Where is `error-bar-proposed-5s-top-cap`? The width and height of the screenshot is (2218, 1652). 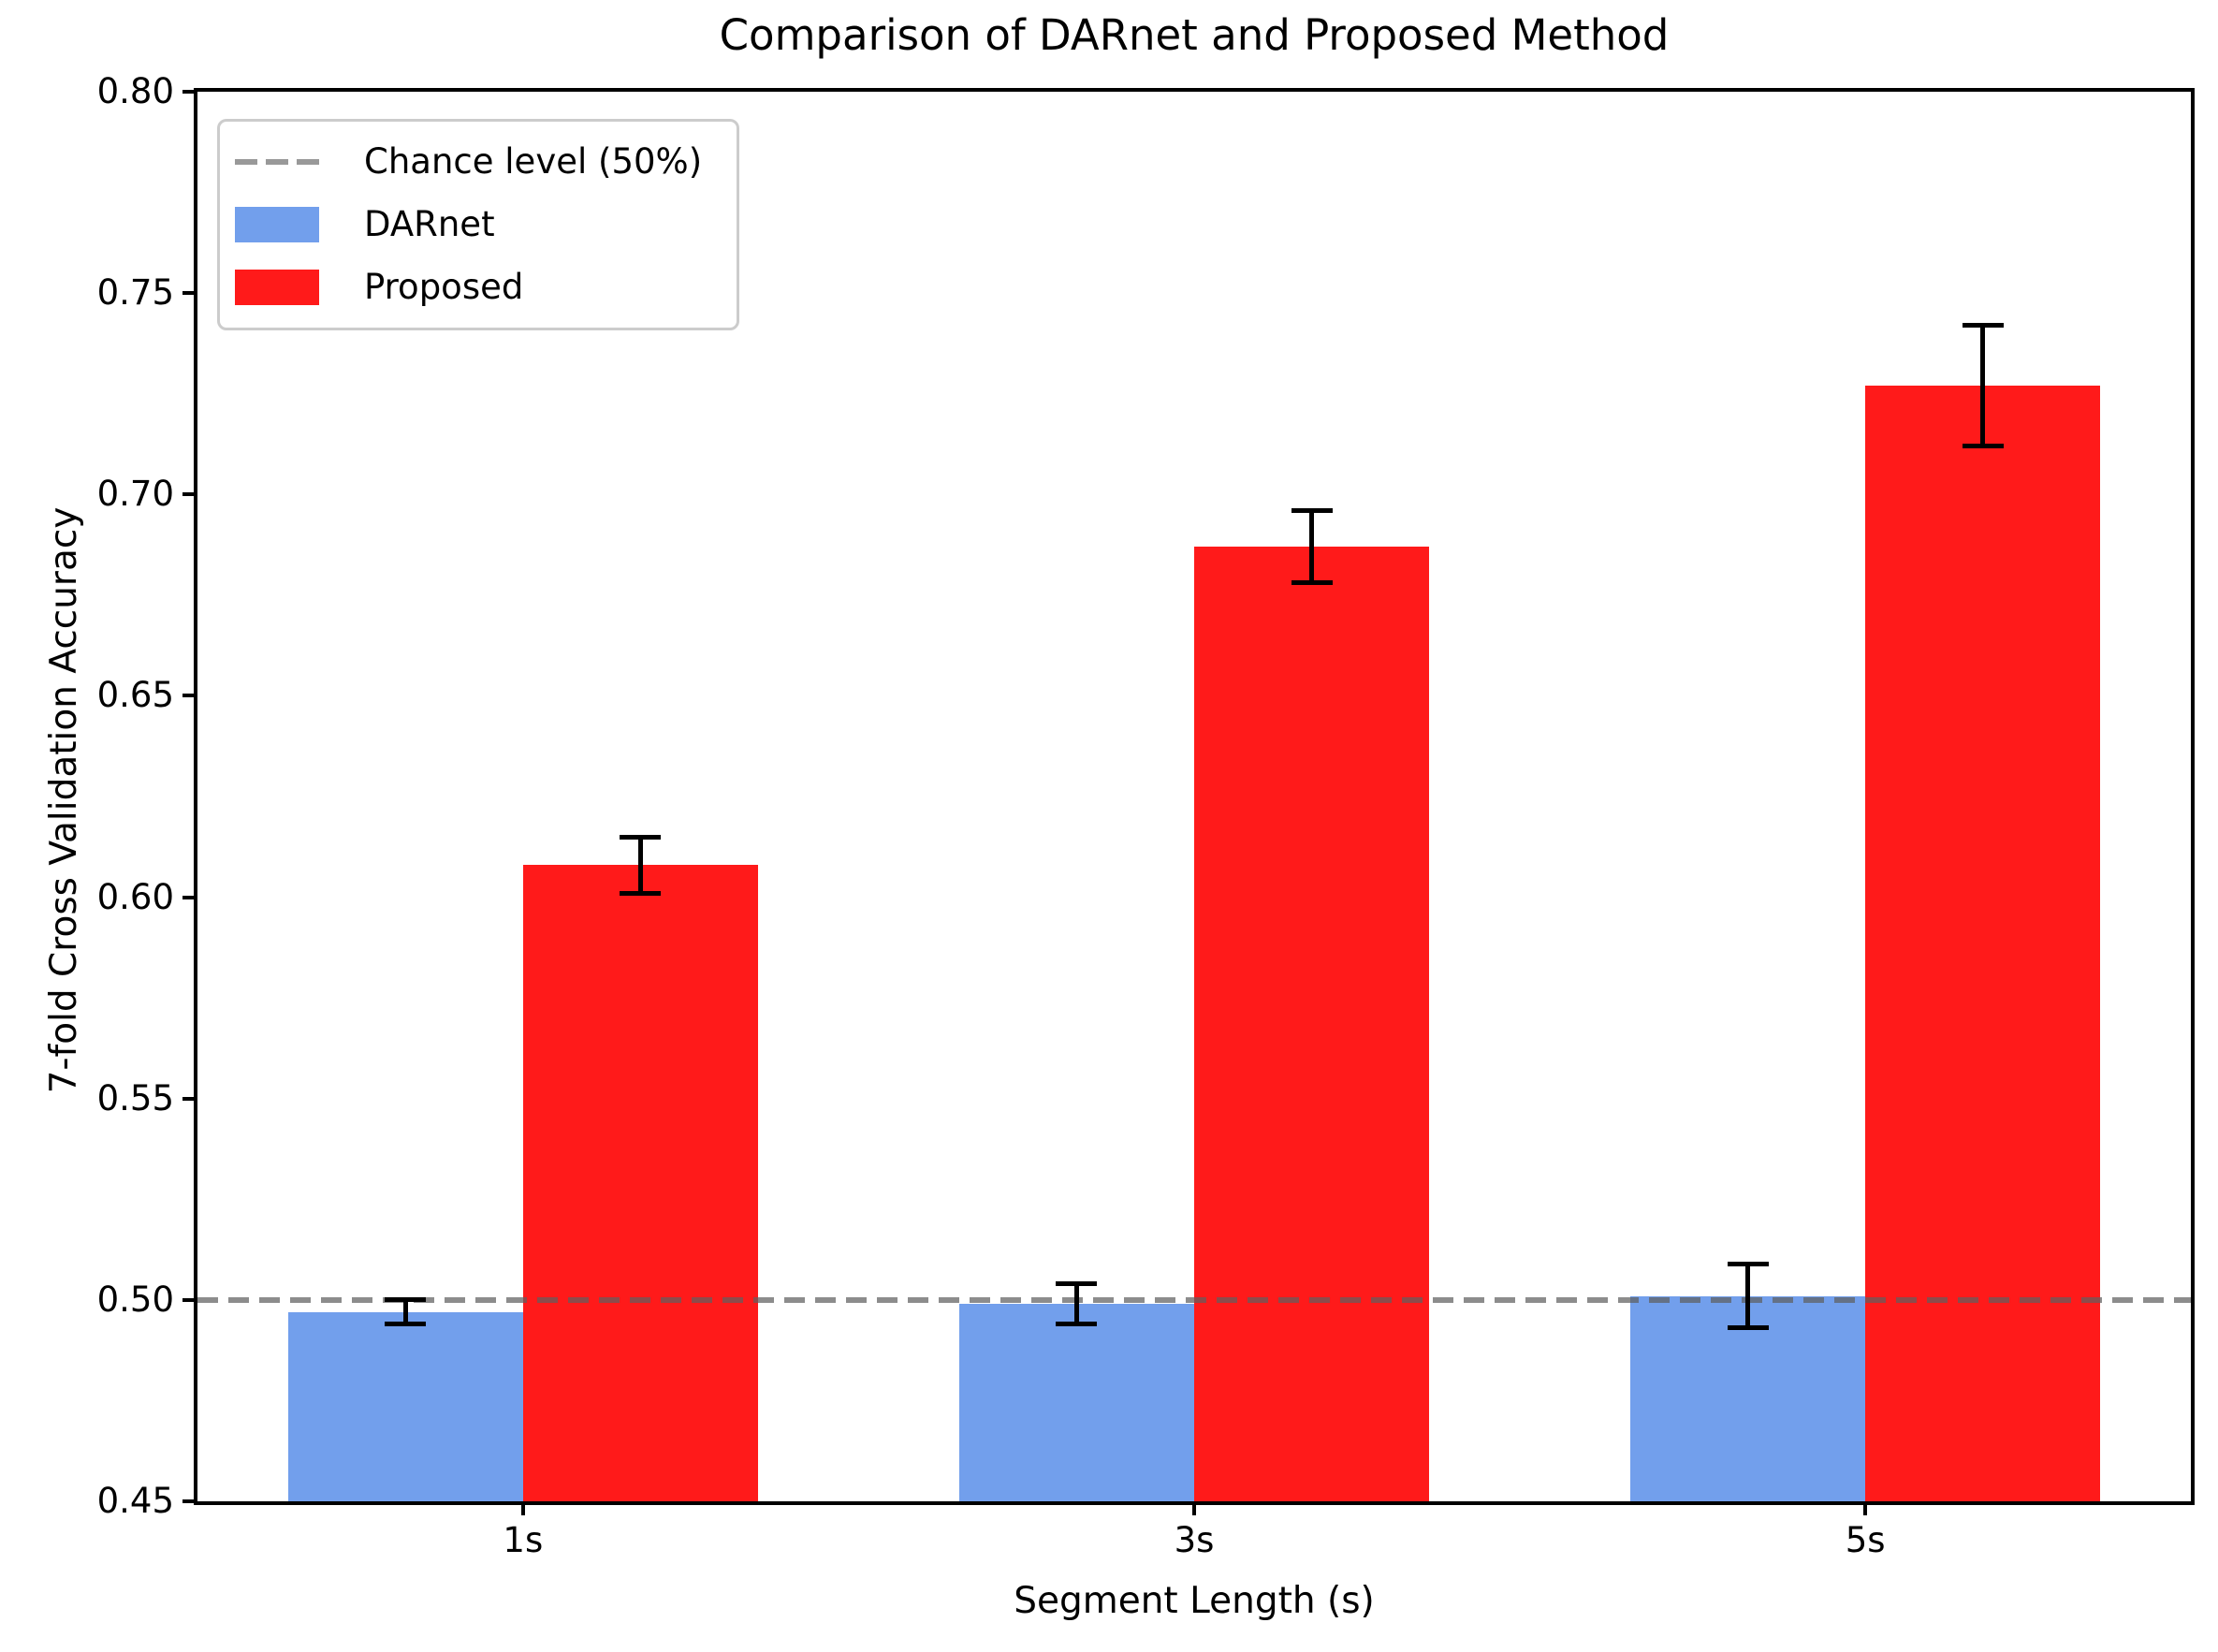
error-bar-proposed-5s-top-cap is located at coordinates (1983, 326).